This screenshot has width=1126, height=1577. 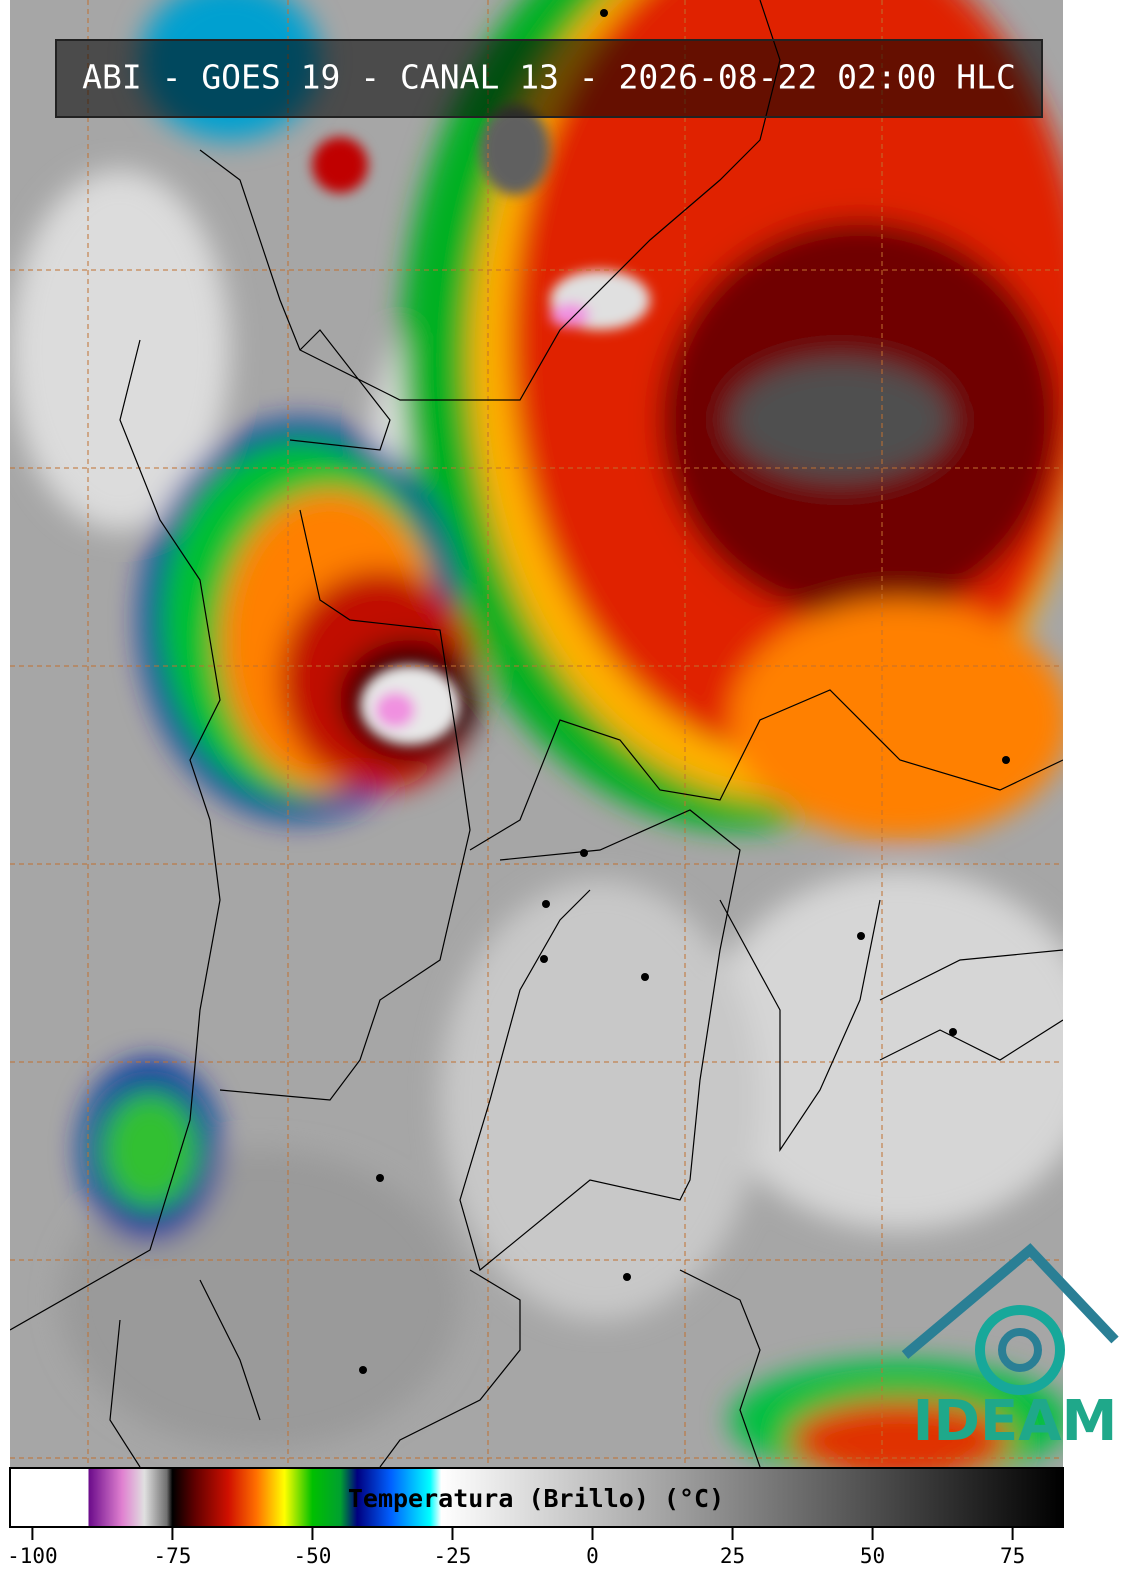 I want to click on logo-text: IDEAM, so click(x=1015, y=1421).